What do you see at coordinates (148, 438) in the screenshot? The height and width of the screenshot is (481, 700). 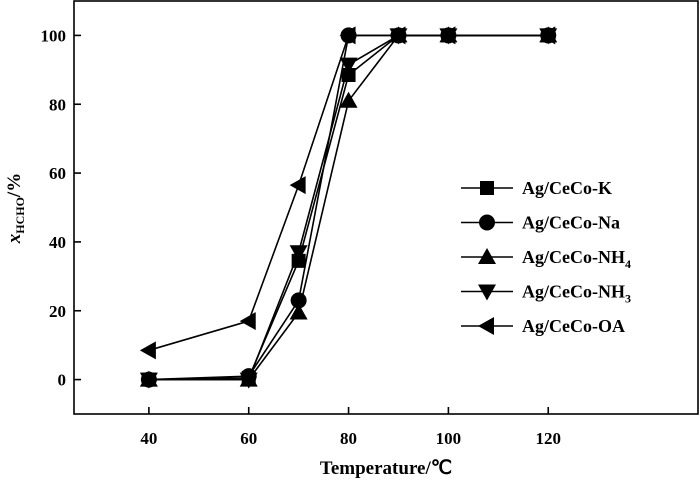 I see `x-tick-label-40: 40` at bounding box center [148, 438].